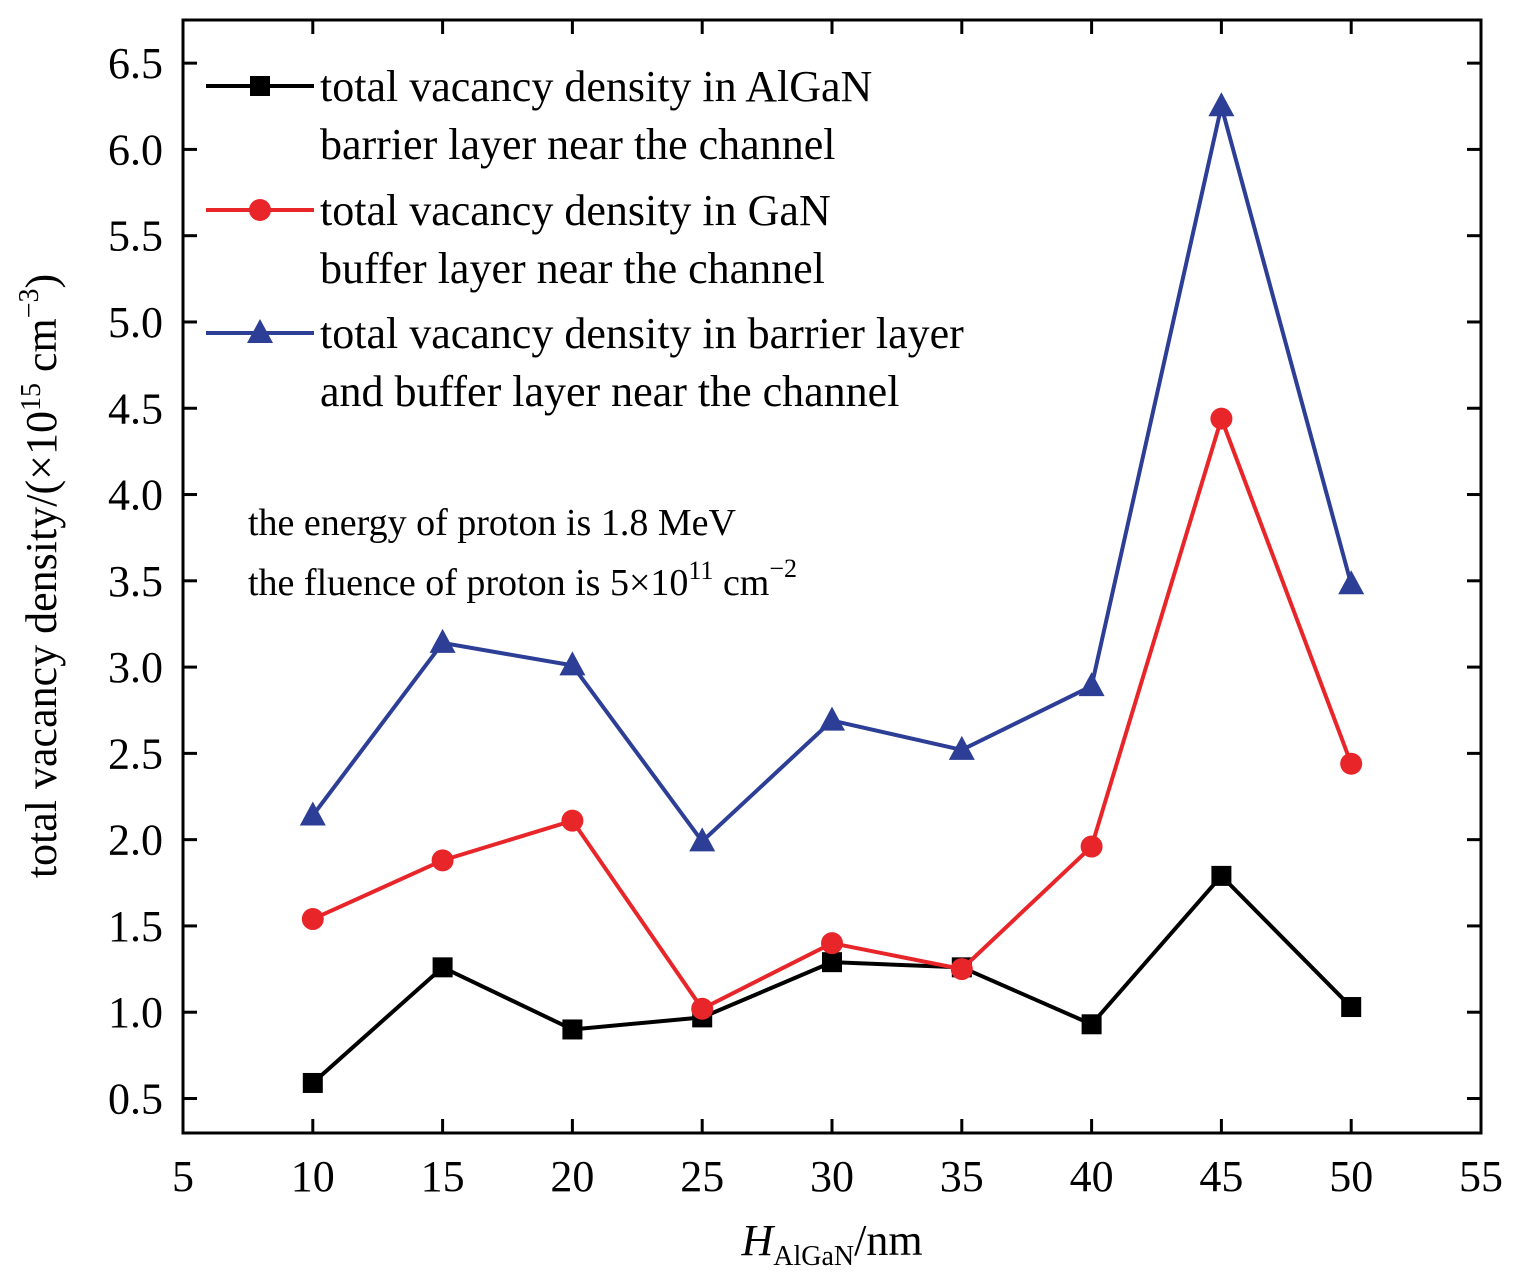  What do you see at coordinates (135, 667) in the screenshot?
I see `y-tick-label: 3.0` at bounding box center [135, 667].